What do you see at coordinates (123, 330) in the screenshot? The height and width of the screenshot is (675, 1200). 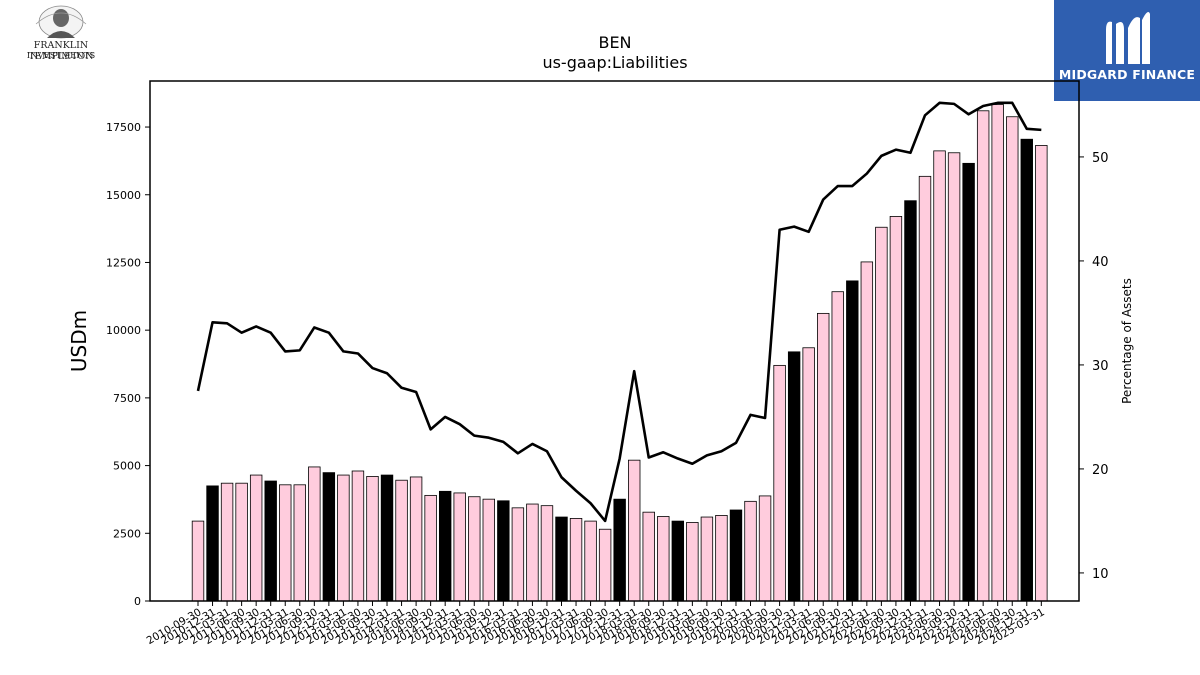 I see `y-tick-label: 10000` at bounding box center [123, 330].